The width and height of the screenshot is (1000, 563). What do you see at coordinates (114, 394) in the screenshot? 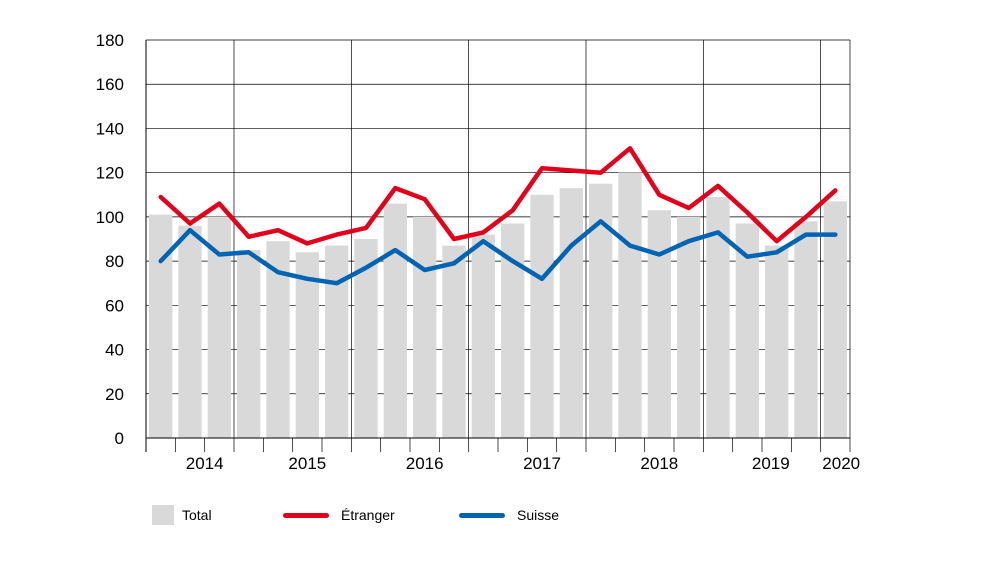
I see `y-tick-label: 20` at bounding box center [114, 394].